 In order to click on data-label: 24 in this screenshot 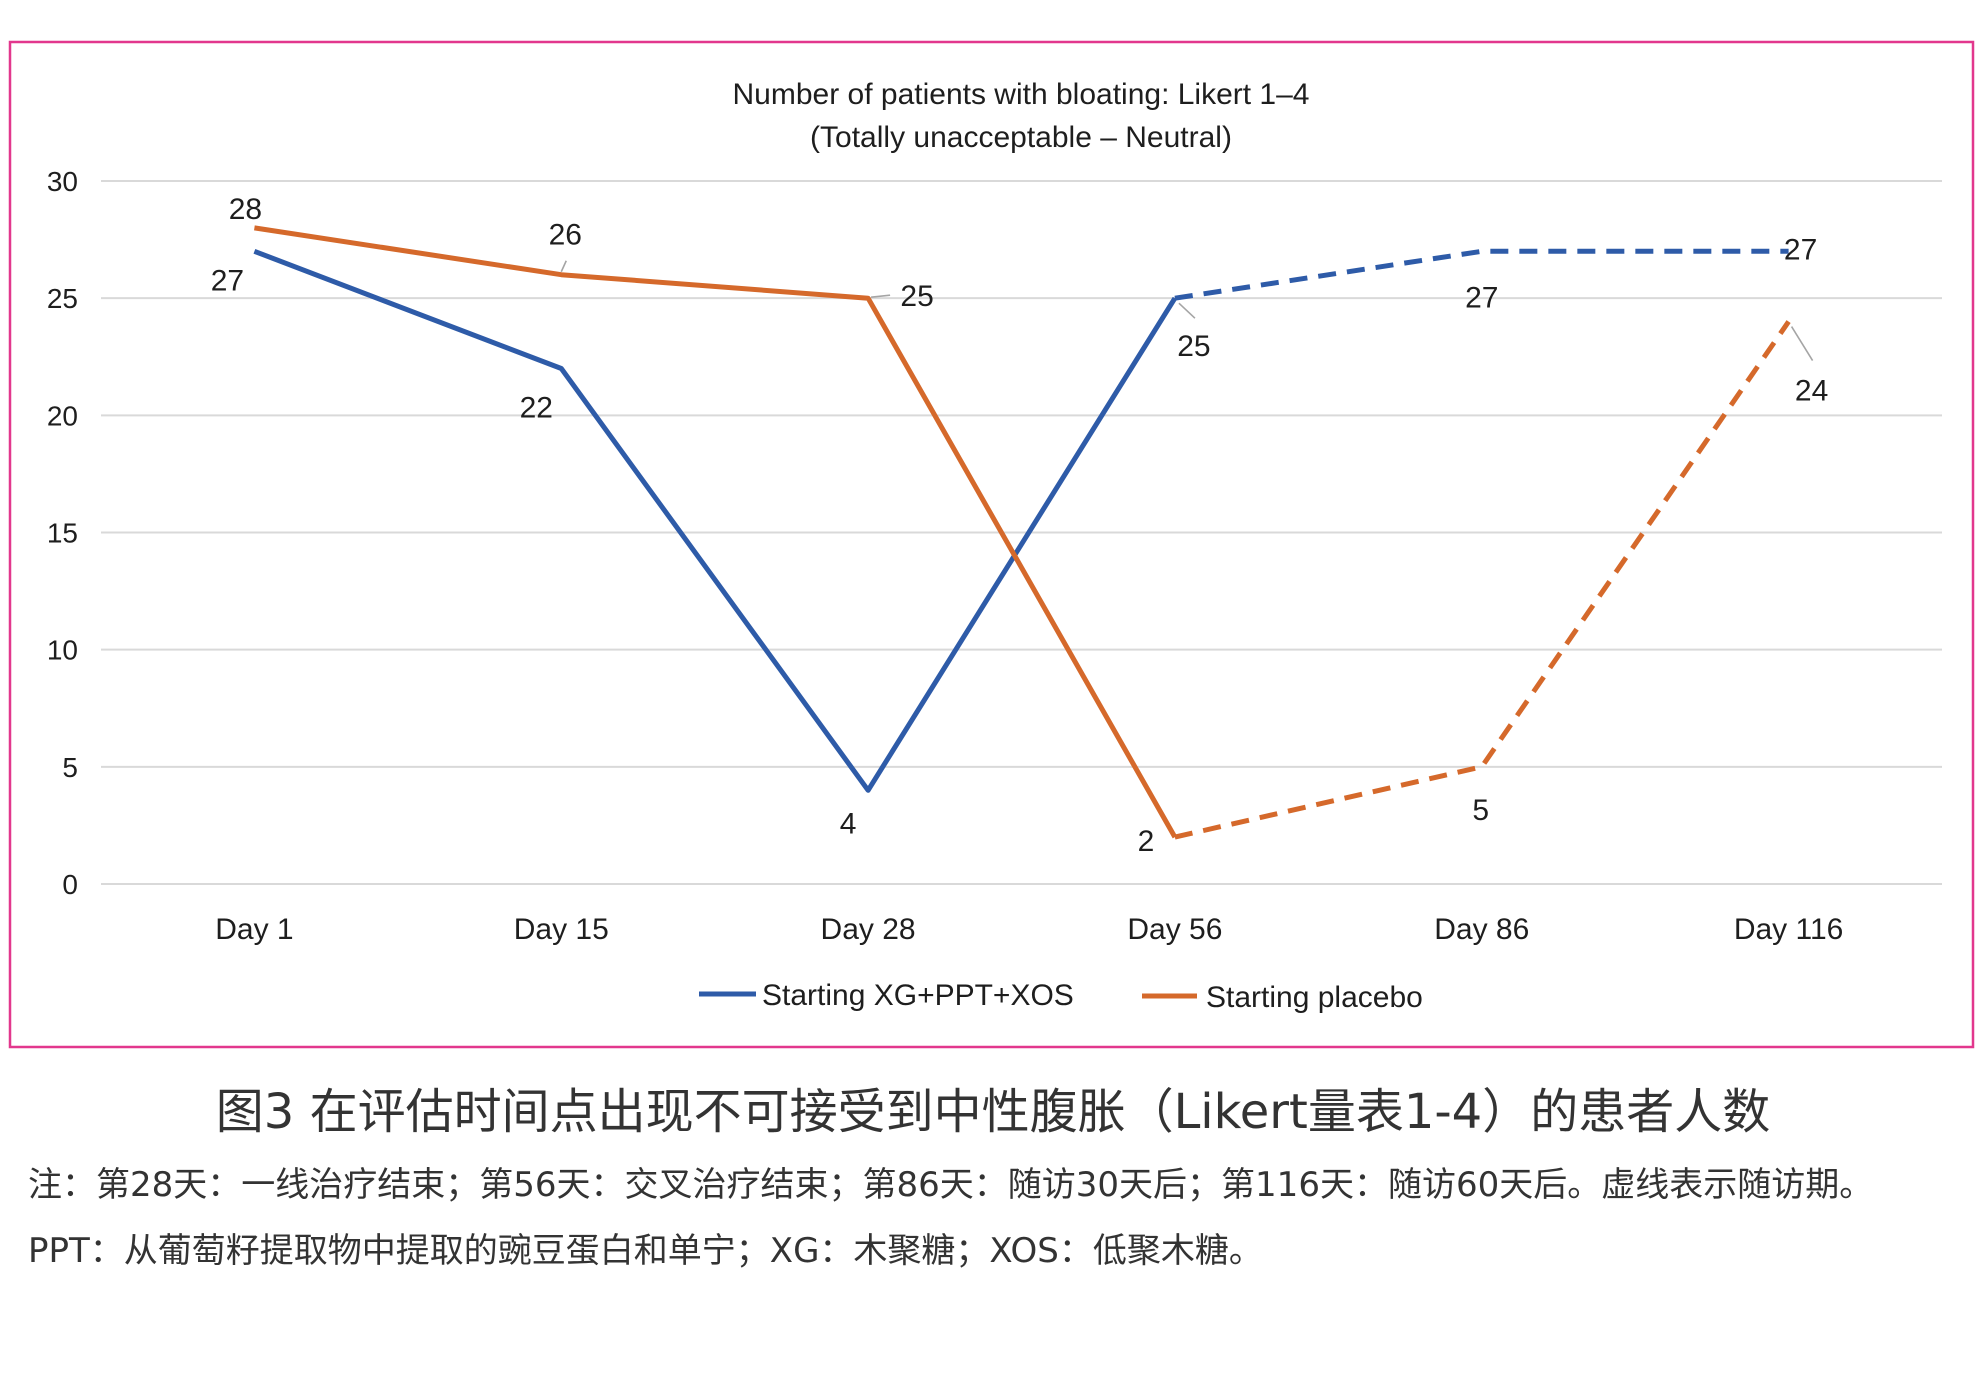, I will do `click(1811, 391)`.